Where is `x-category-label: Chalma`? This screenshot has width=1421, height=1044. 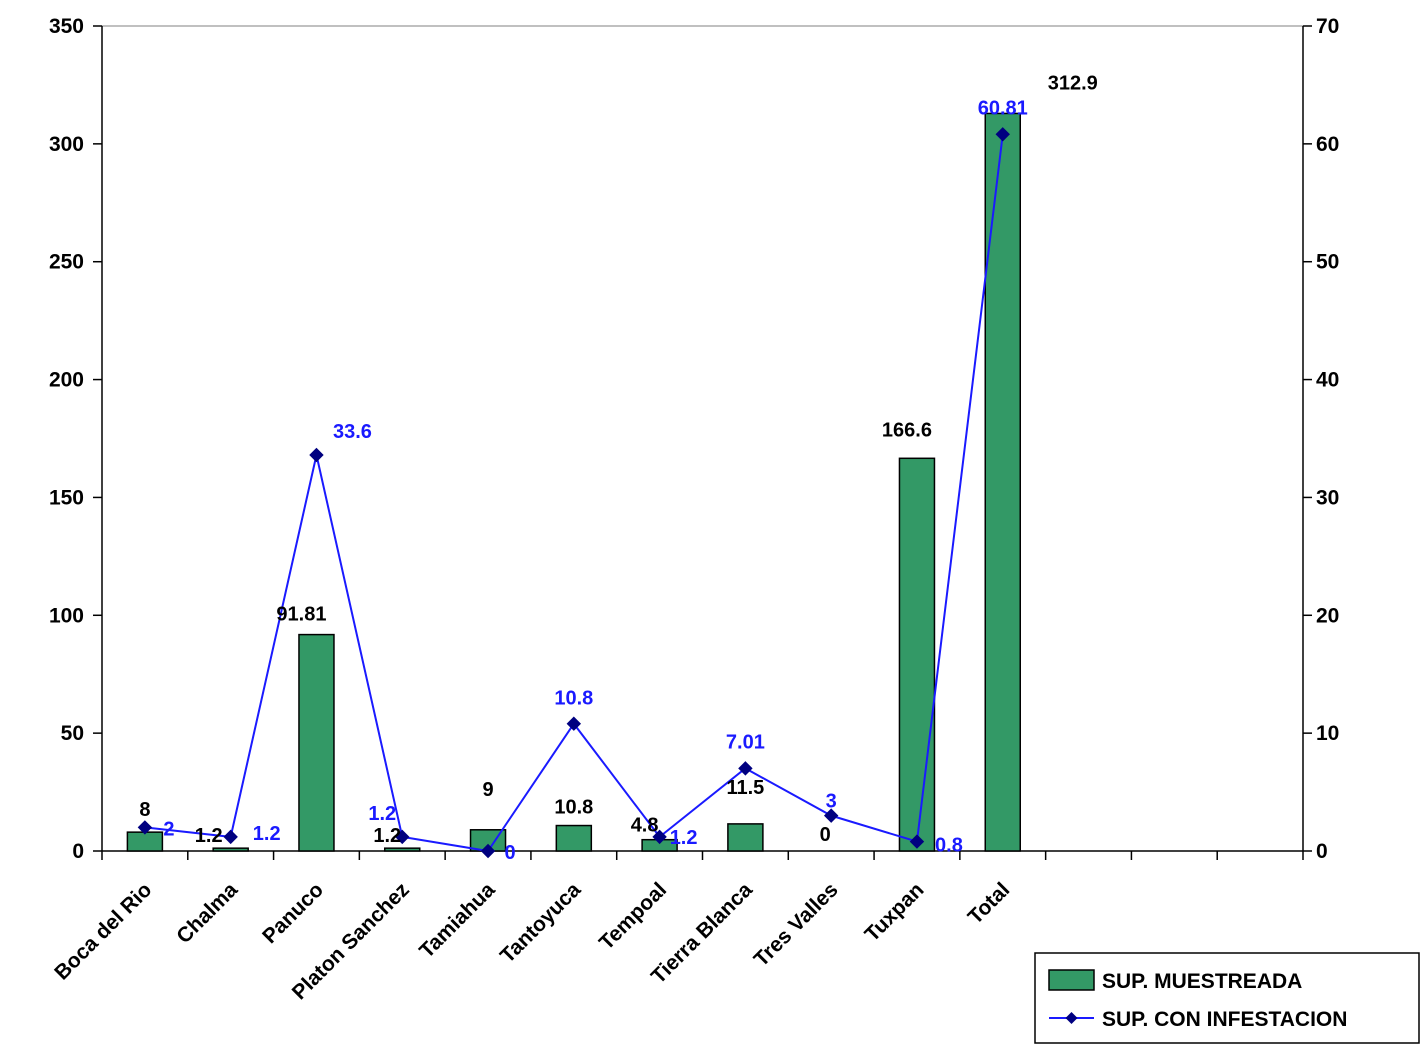
x-category-label: Chalma is located at coordinates (207, 913).